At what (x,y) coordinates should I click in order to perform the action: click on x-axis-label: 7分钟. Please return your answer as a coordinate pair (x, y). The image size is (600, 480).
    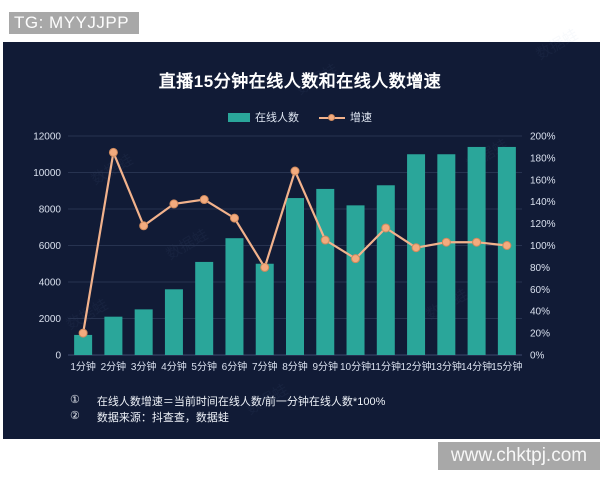
    Looking at the image, I should click on (265, 366).